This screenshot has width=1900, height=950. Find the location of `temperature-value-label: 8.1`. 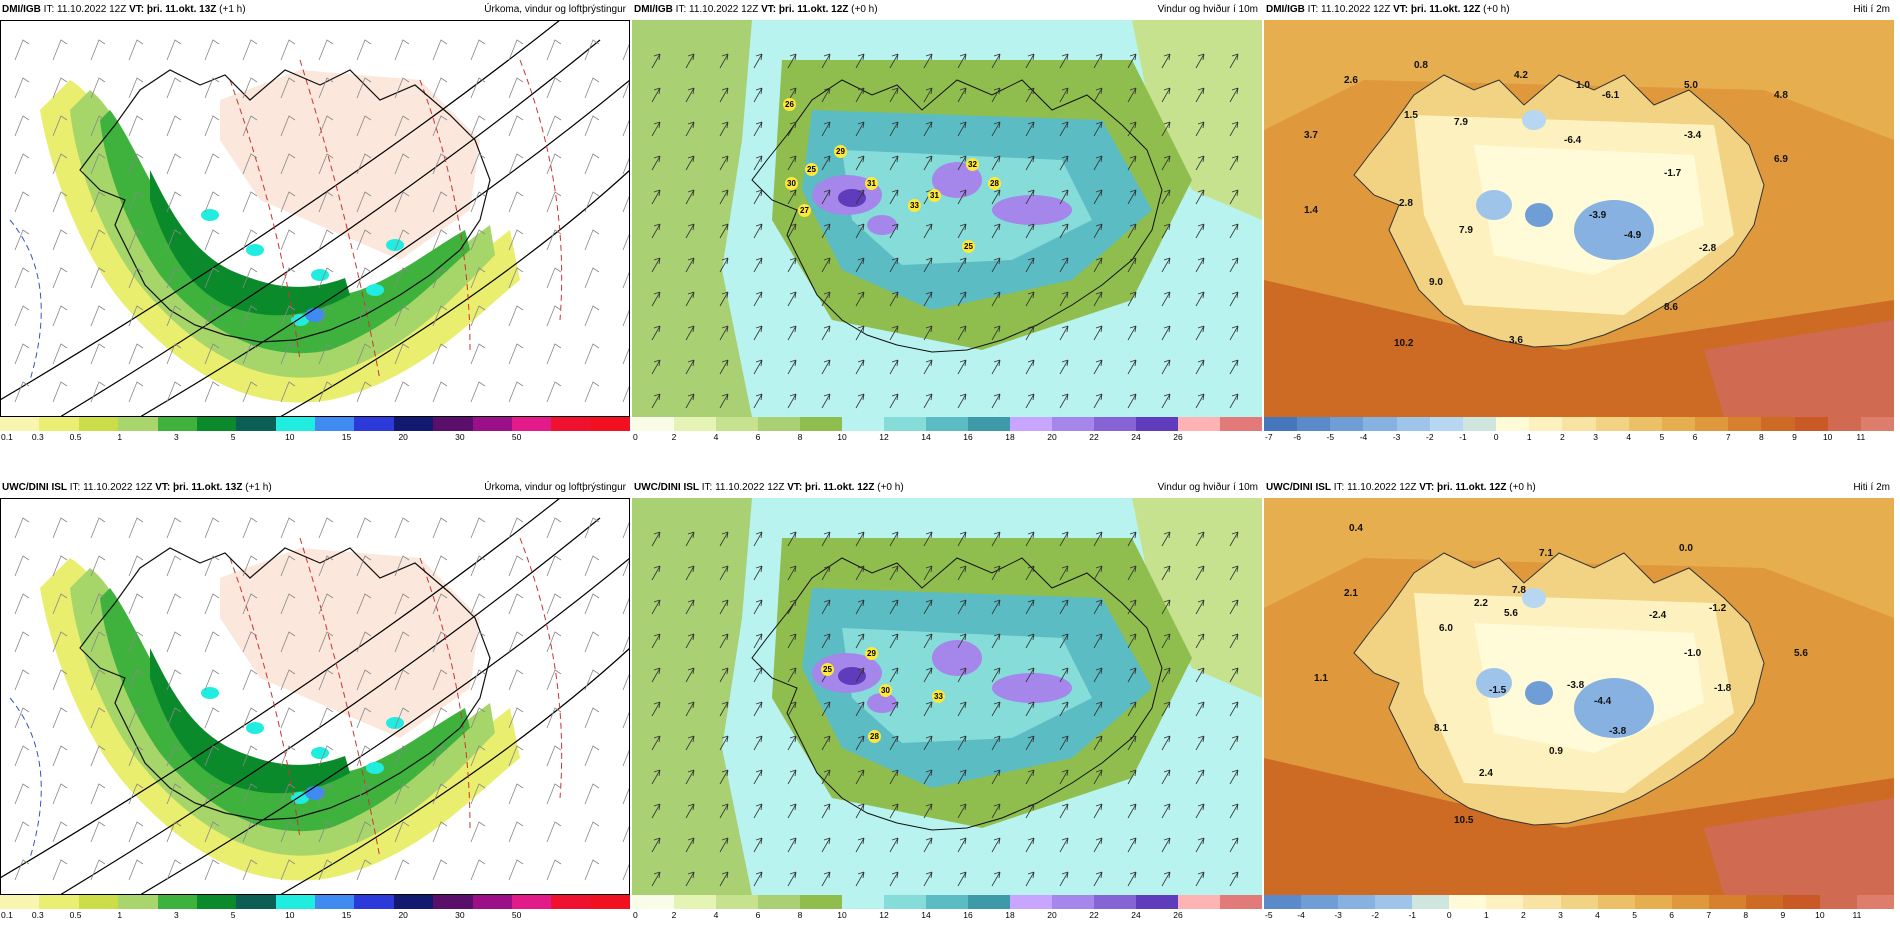

temperature-value-label: 8.1 is located at coordinates (1441, 728).